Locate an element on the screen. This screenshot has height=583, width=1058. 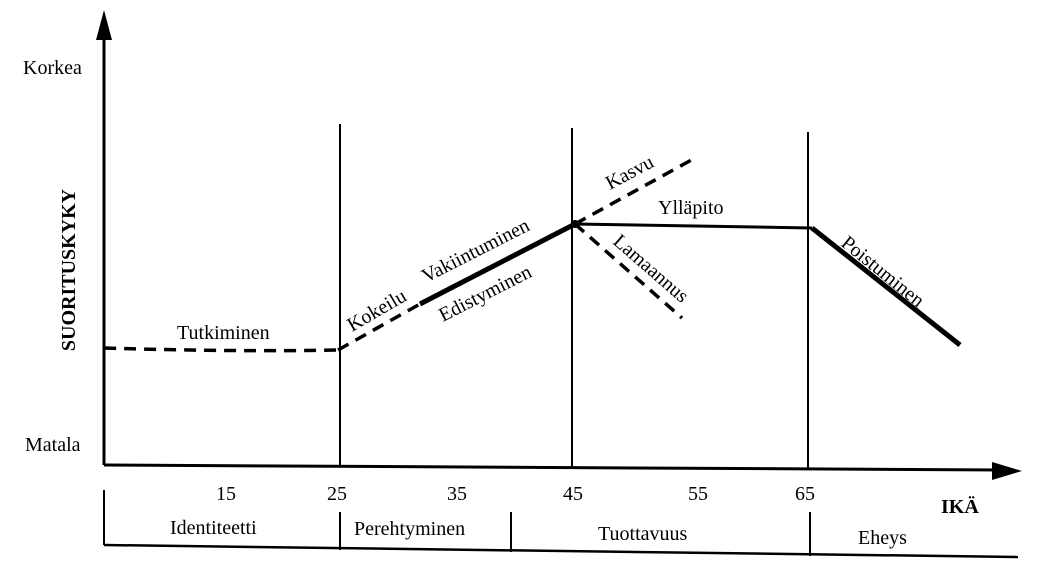
tutkiminen-dashed-line is located at coordinates (221, 349).